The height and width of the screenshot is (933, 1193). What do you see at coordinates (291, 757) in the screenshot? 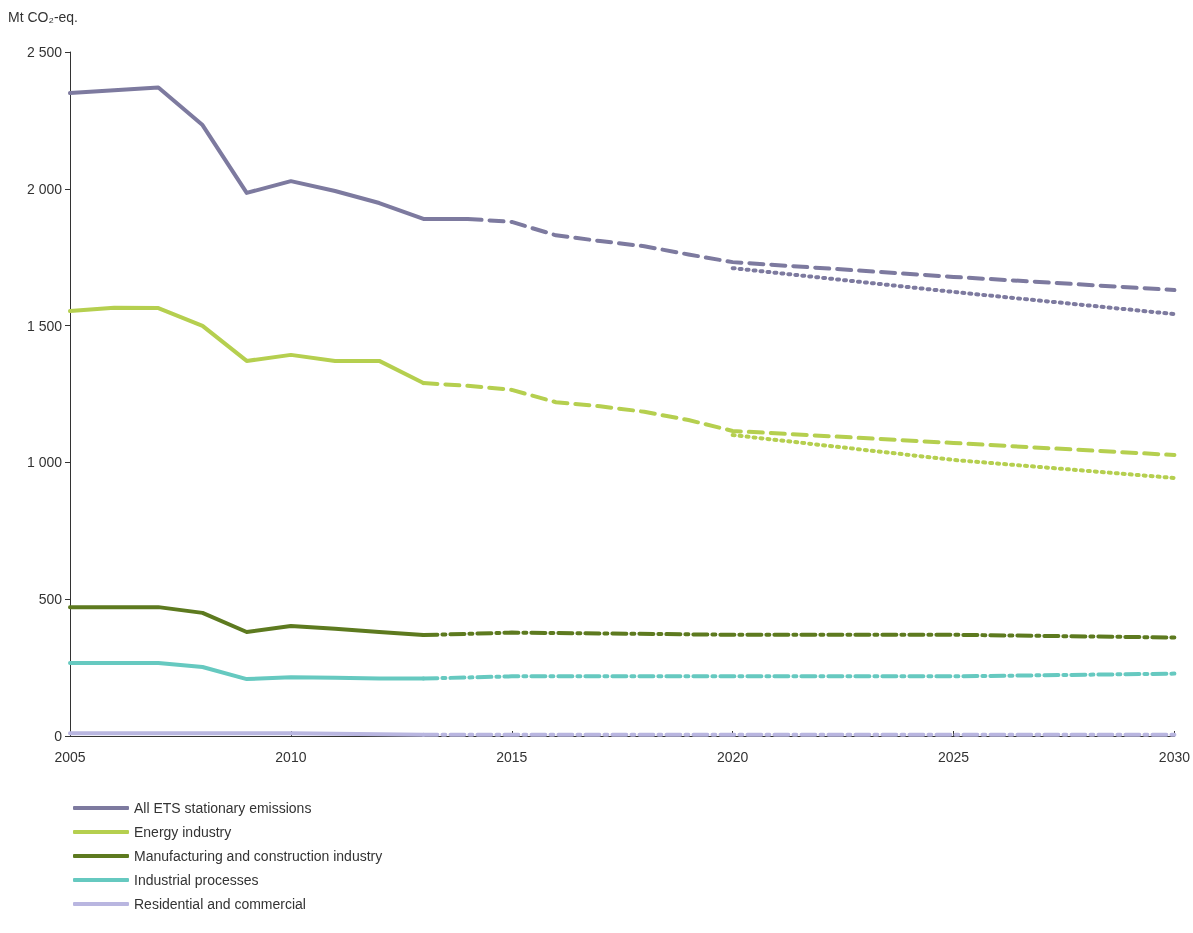
I see `x-tick-label: 2010` at bounding box center [291, 757].